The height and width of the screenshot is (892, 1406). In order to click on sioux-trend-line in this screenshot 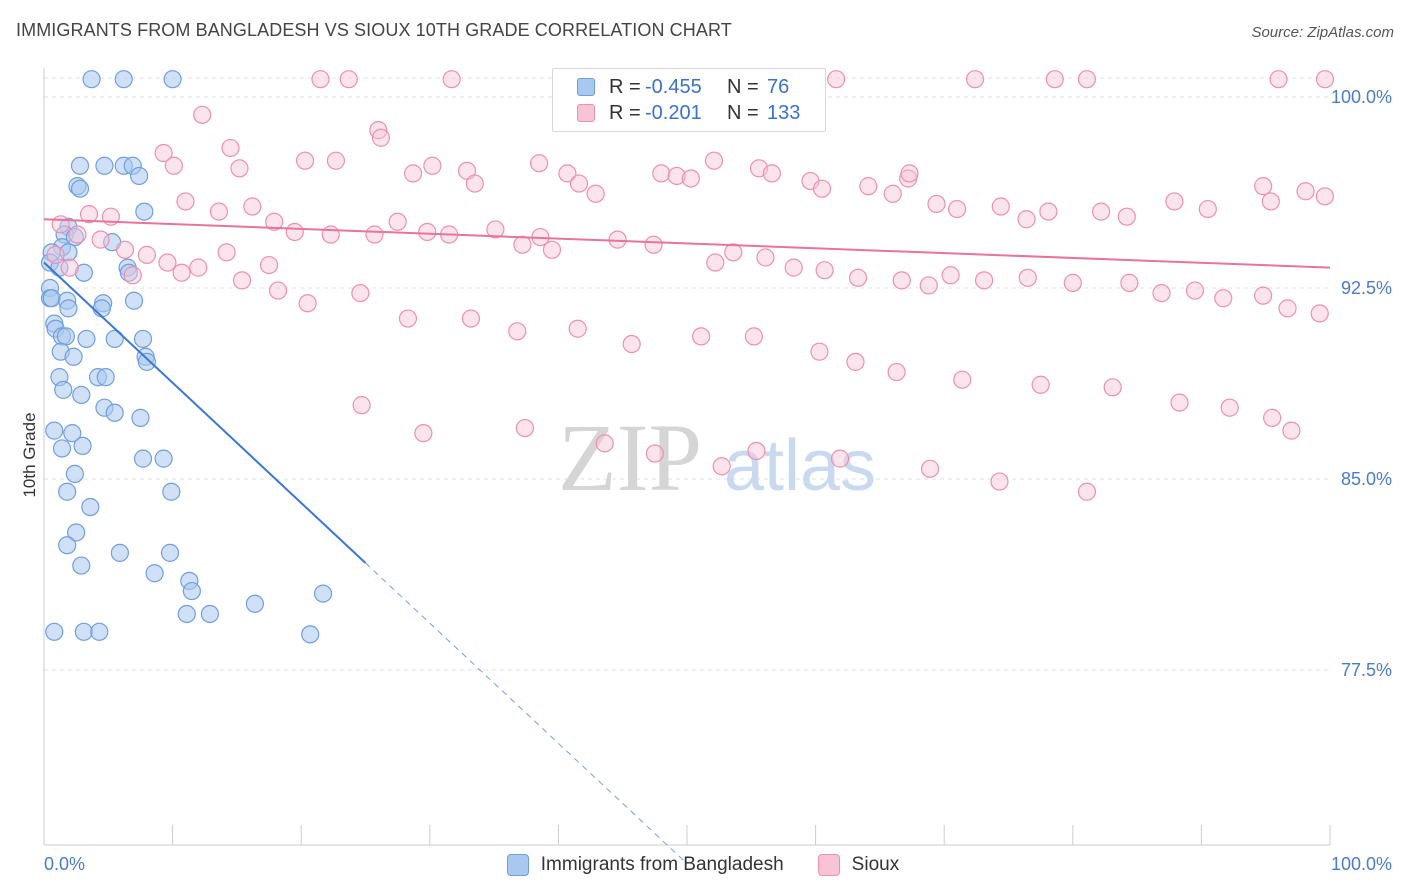, I will do `click(687, 243)`.